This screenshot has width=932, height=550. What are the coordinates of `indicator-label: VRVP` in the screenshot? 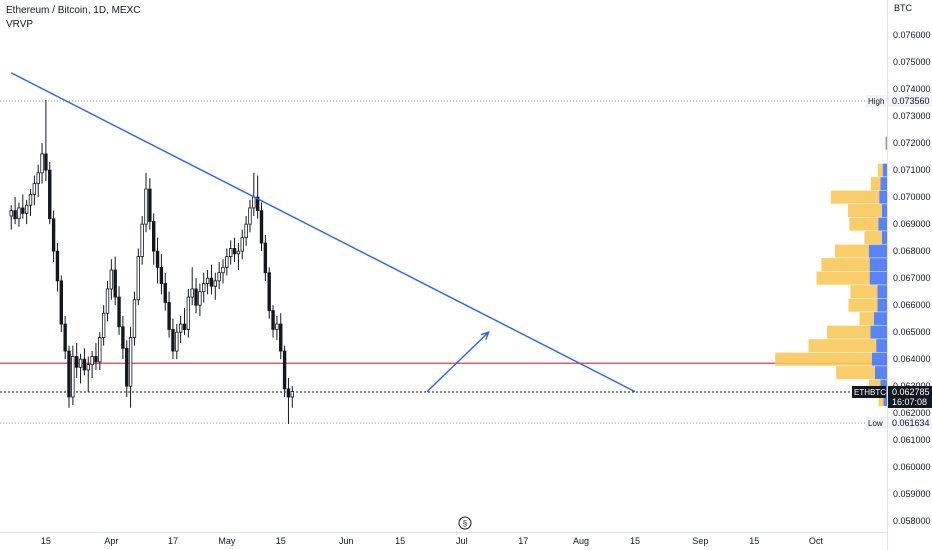 It's located at (20, 24).